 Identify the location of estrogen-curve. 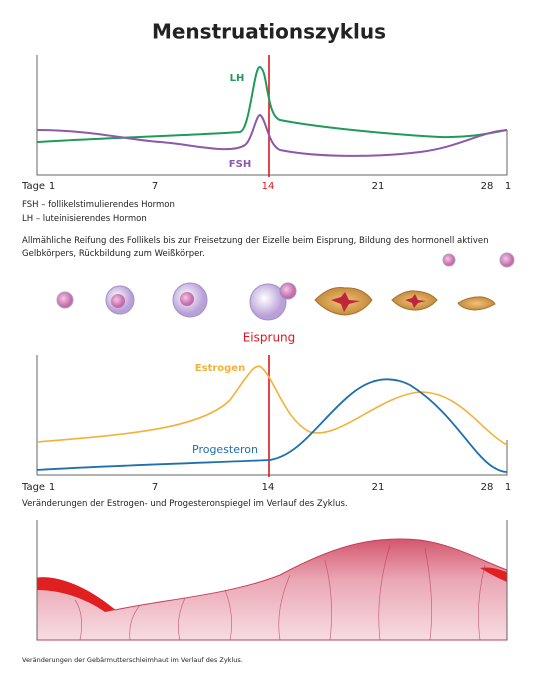
(272, 405).